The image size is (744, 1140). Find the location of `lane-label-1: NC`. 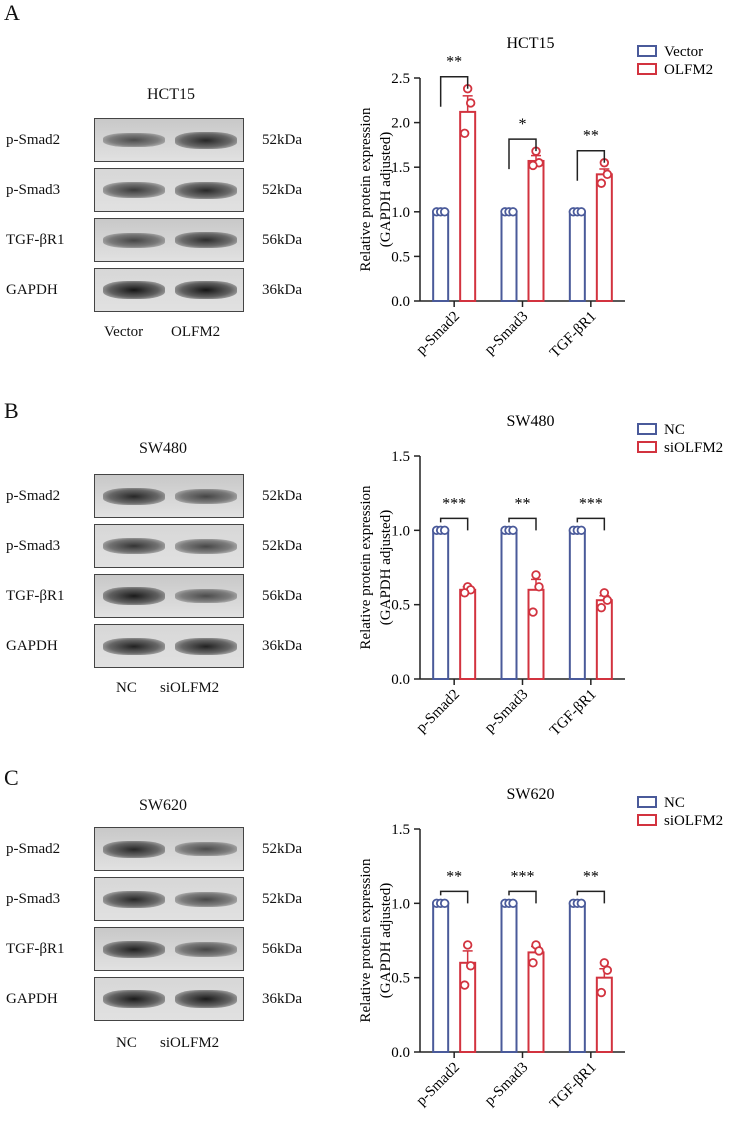

lane-label-1: NC is located at coordinates (126, 688).